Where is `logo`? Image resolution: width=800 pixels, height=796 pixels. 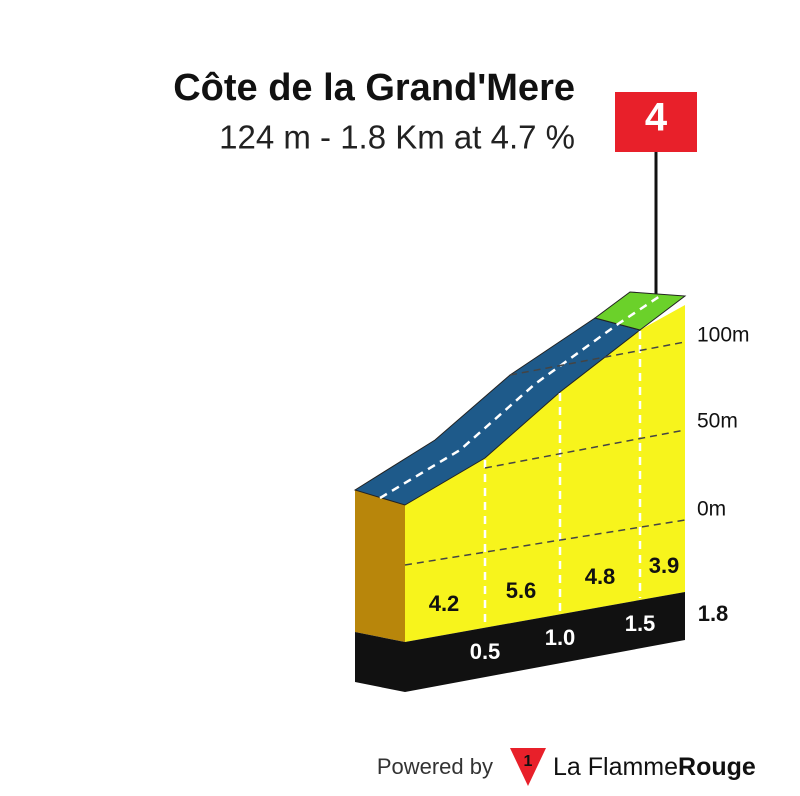 logo is located at coordinates (528, 767).